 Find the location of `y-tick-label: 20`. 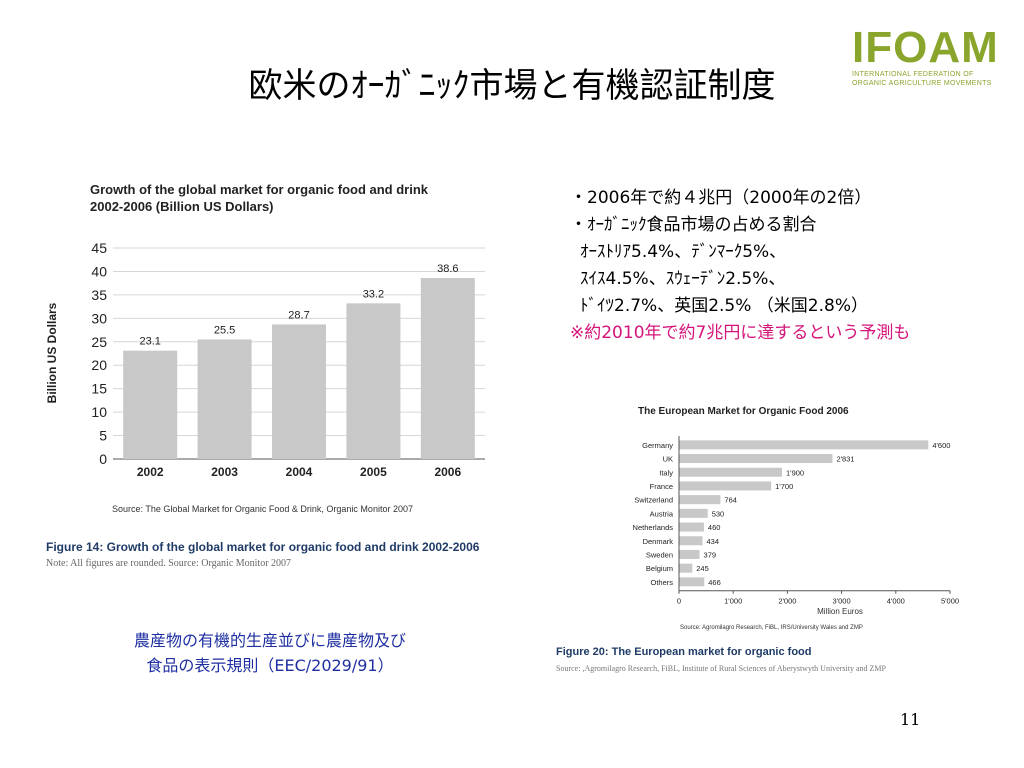

y-tick-label: 20 is located at coordinates (99, 365).